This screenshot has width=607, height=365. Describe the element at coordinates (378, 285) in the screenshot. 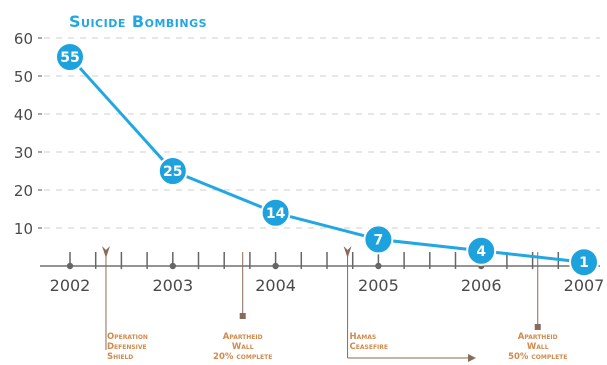

I see `x-tick-label: 2005` at that location.